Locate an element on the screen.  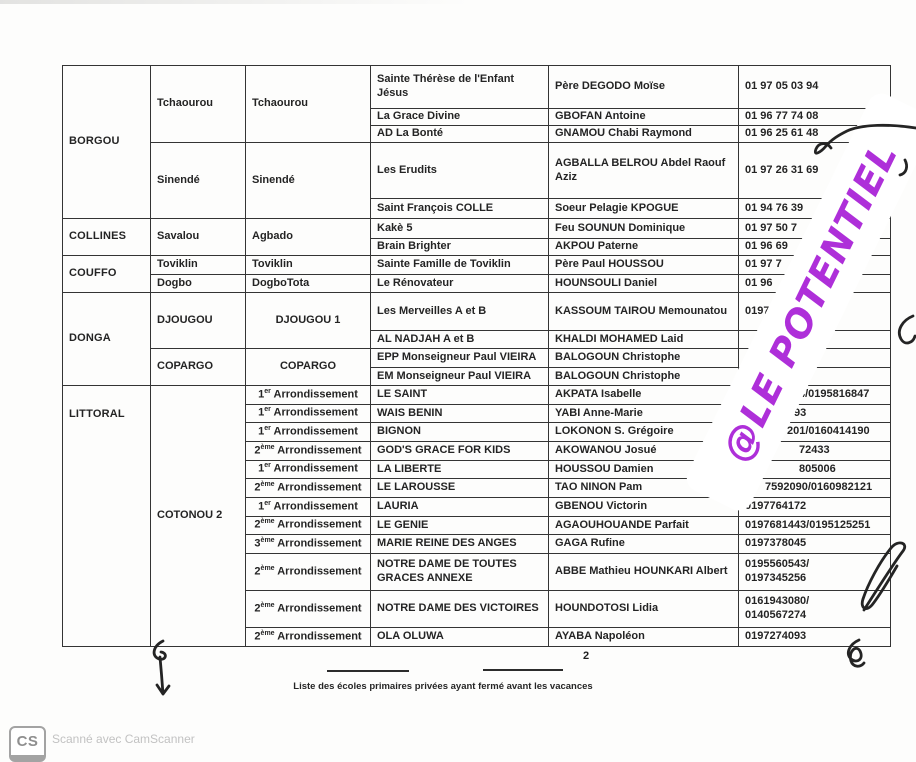
director-cell: Soeur Pelagie KPOGUE is located at coordinates (643, 208).